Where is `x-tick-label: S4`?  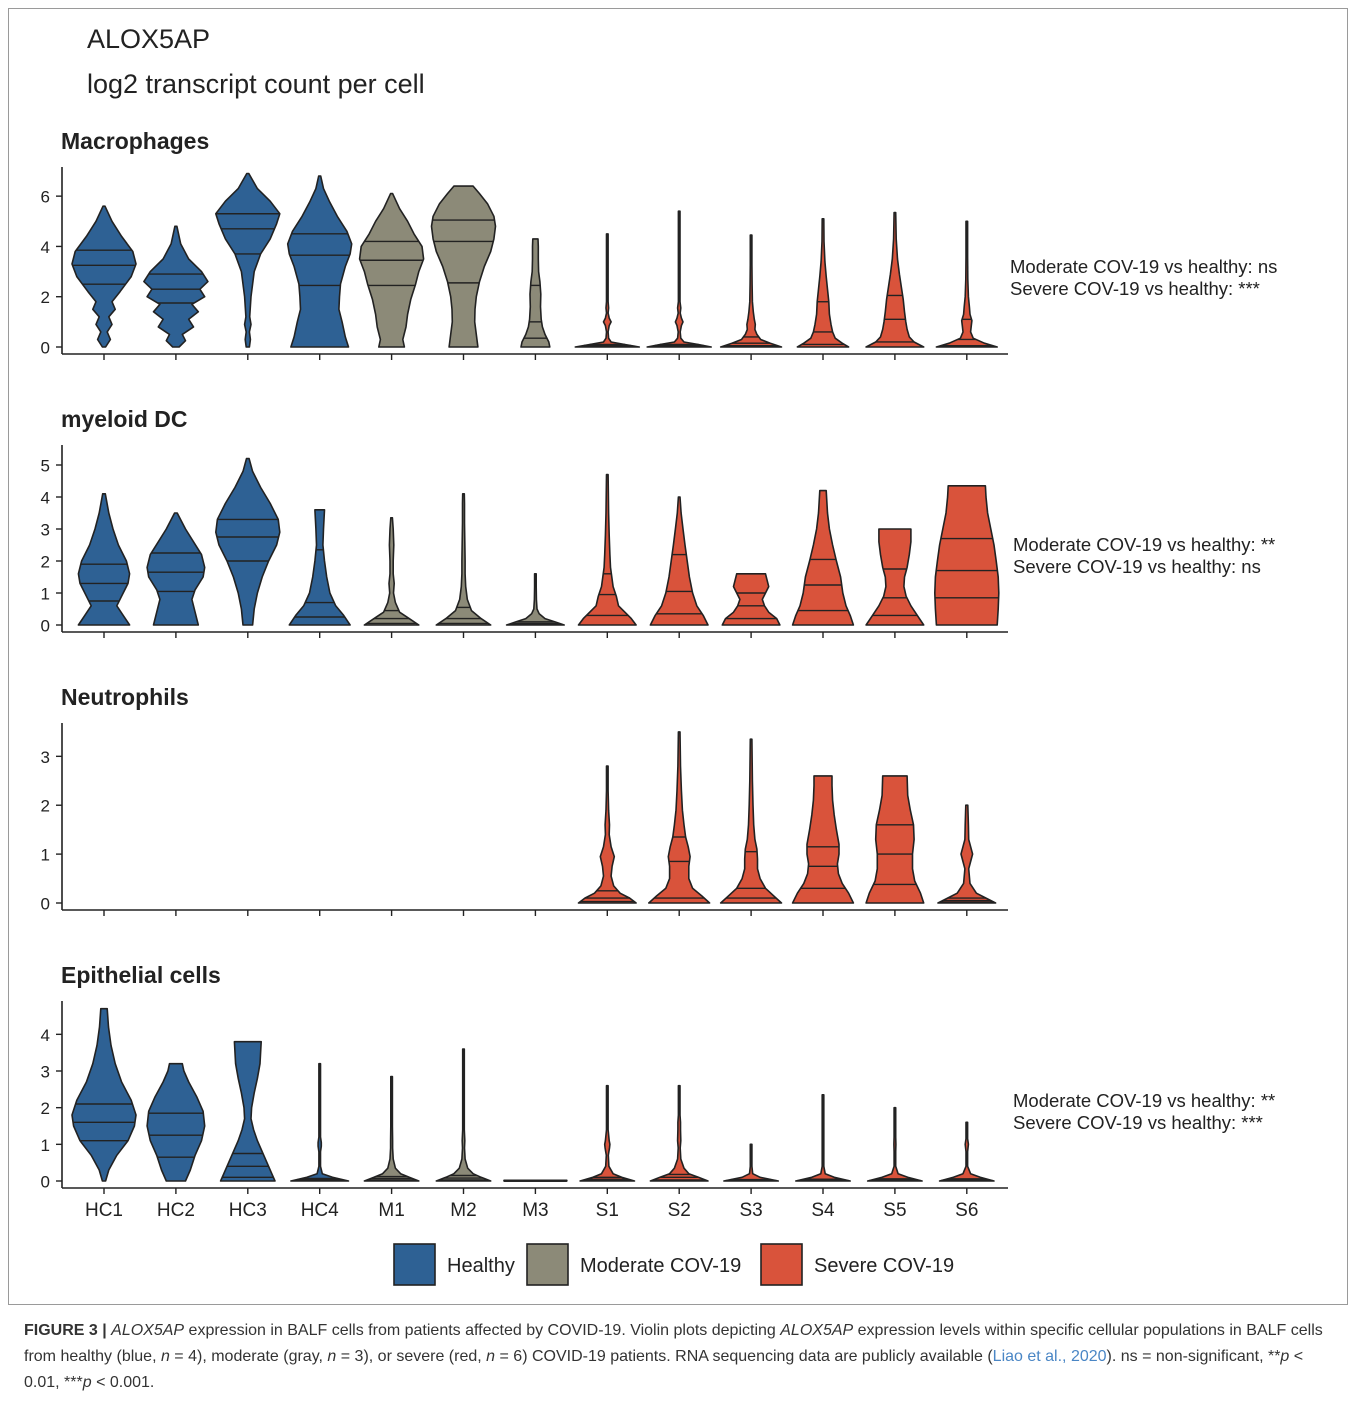 x-tick-label: S4 is located at coordinates (823, 1210).